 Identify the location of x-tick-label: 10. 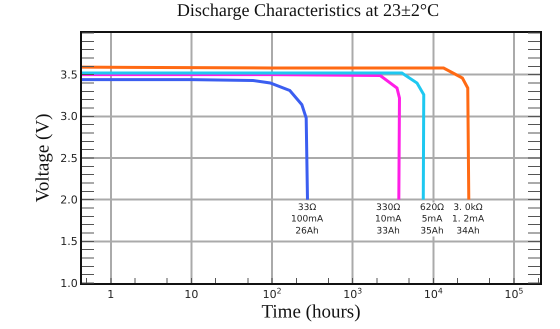
(191, 295).